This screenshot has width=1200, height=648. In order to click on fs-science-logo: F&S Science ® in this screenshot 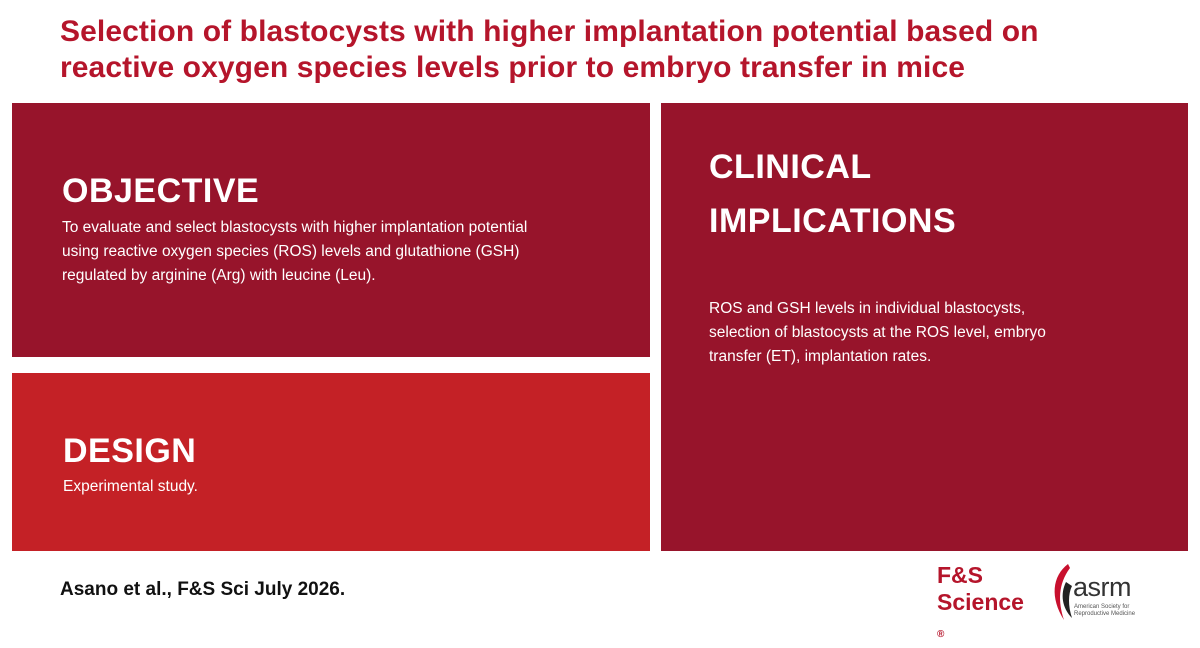, I will do `click(987, 601)`.